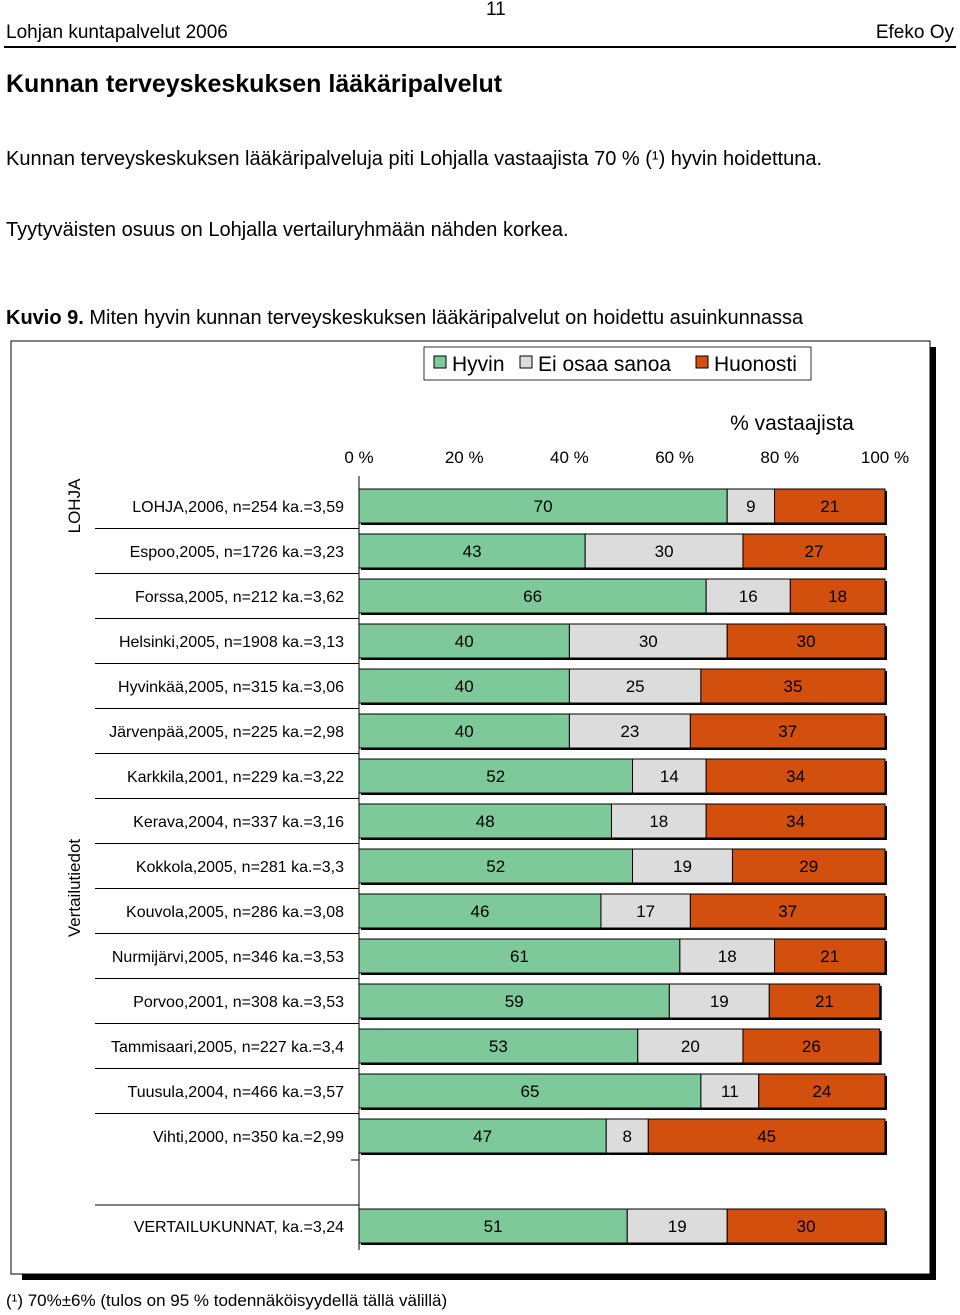 This screenshot has width=960, height=1315. Describe the element at coordinates (495, 866) in the screenshot. I see `data-label: 52` at that location.